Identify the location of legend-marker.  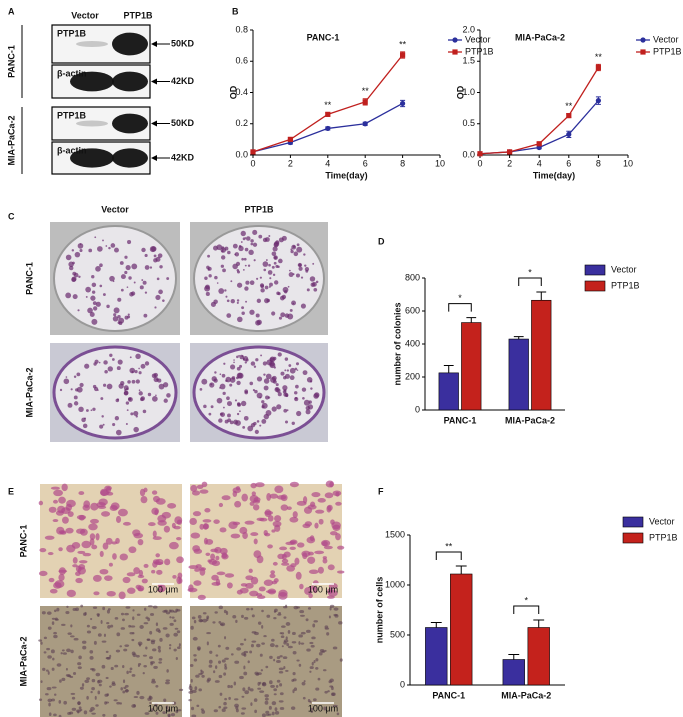
(643, 40).